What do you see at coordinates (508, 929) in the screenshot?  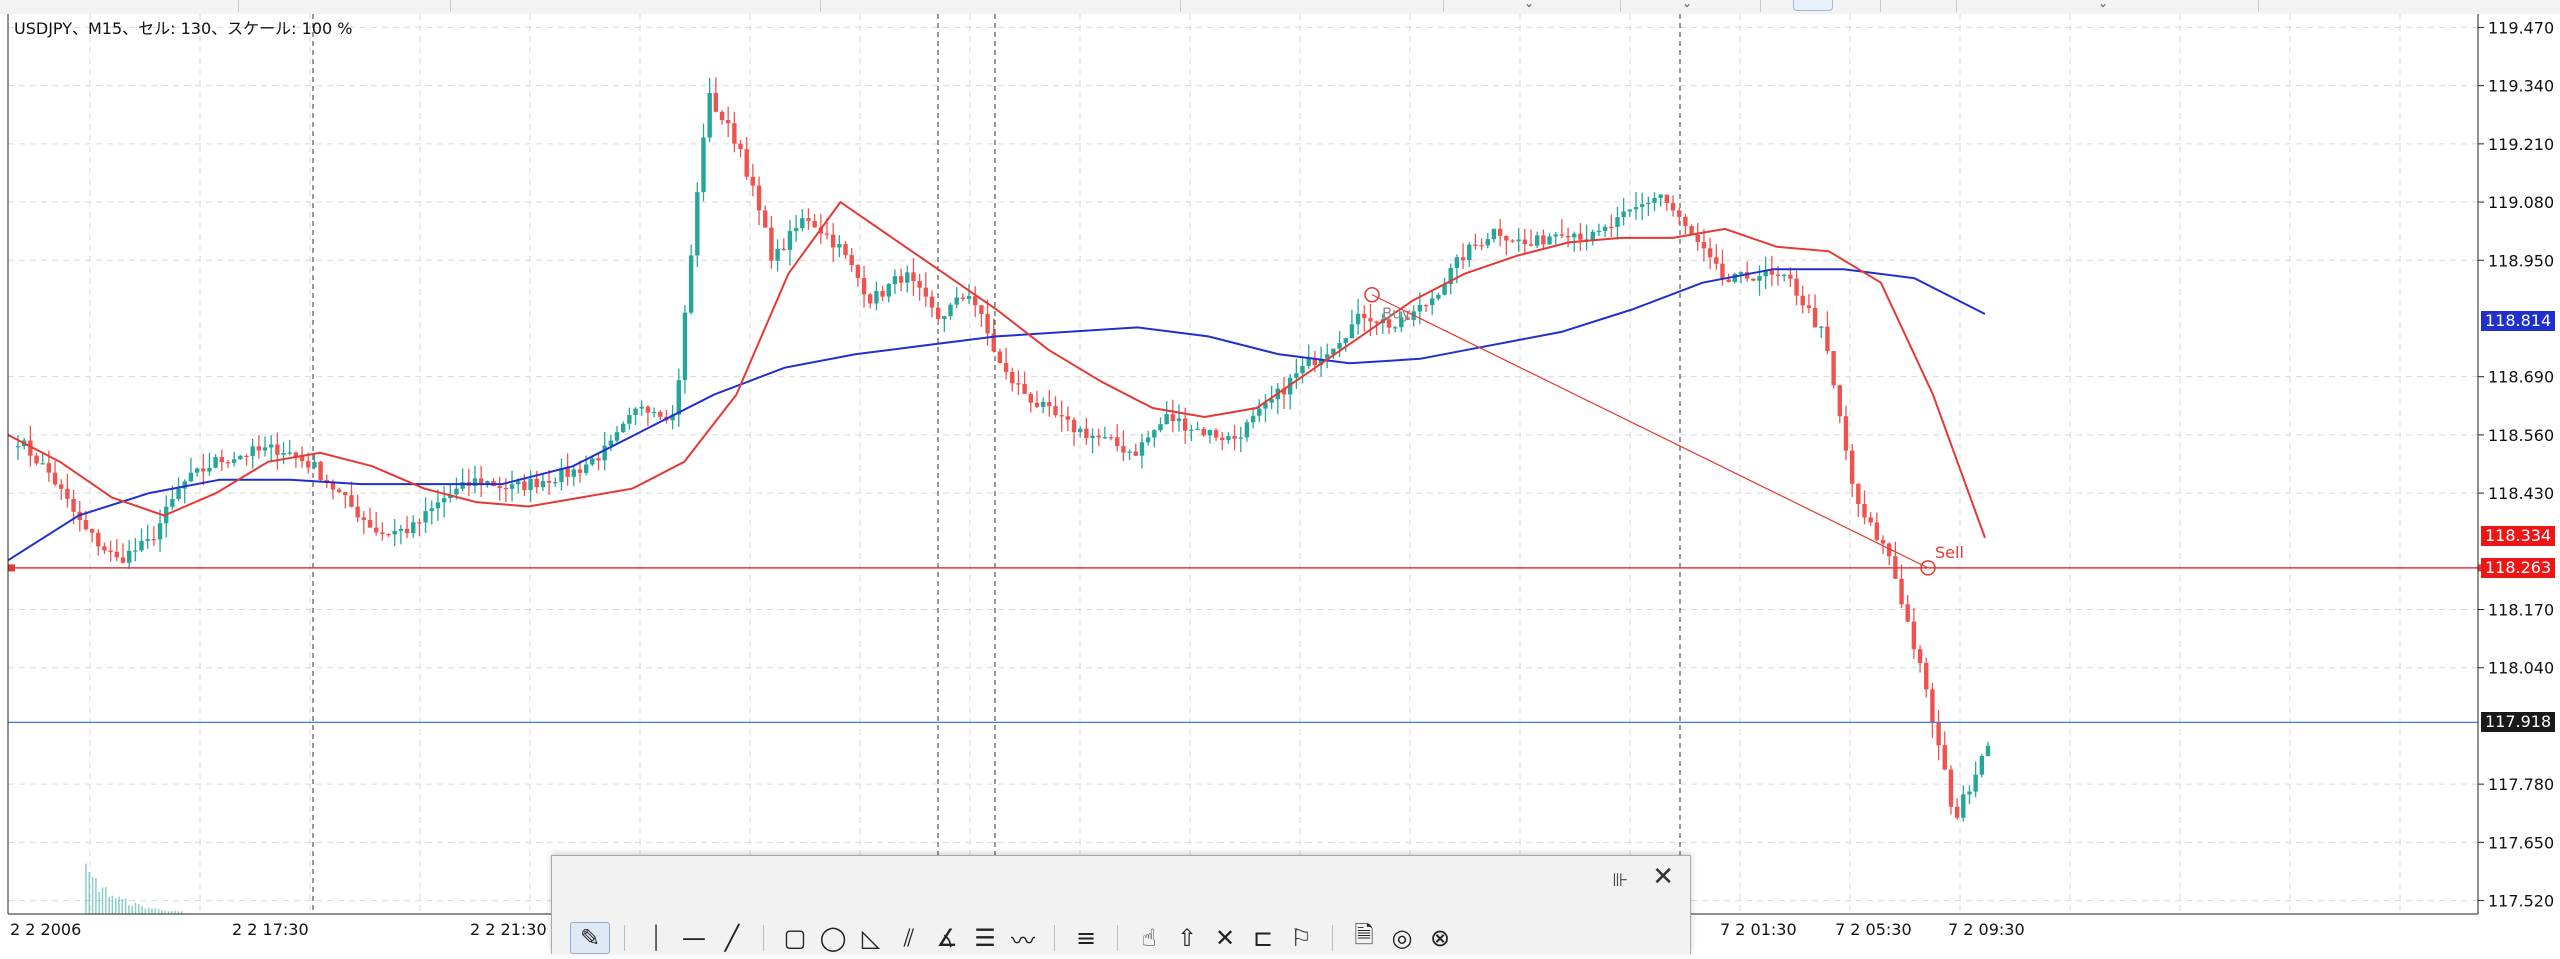 I see `time-tick-label: 2 2 21:30` at bounding box center [508, 929].